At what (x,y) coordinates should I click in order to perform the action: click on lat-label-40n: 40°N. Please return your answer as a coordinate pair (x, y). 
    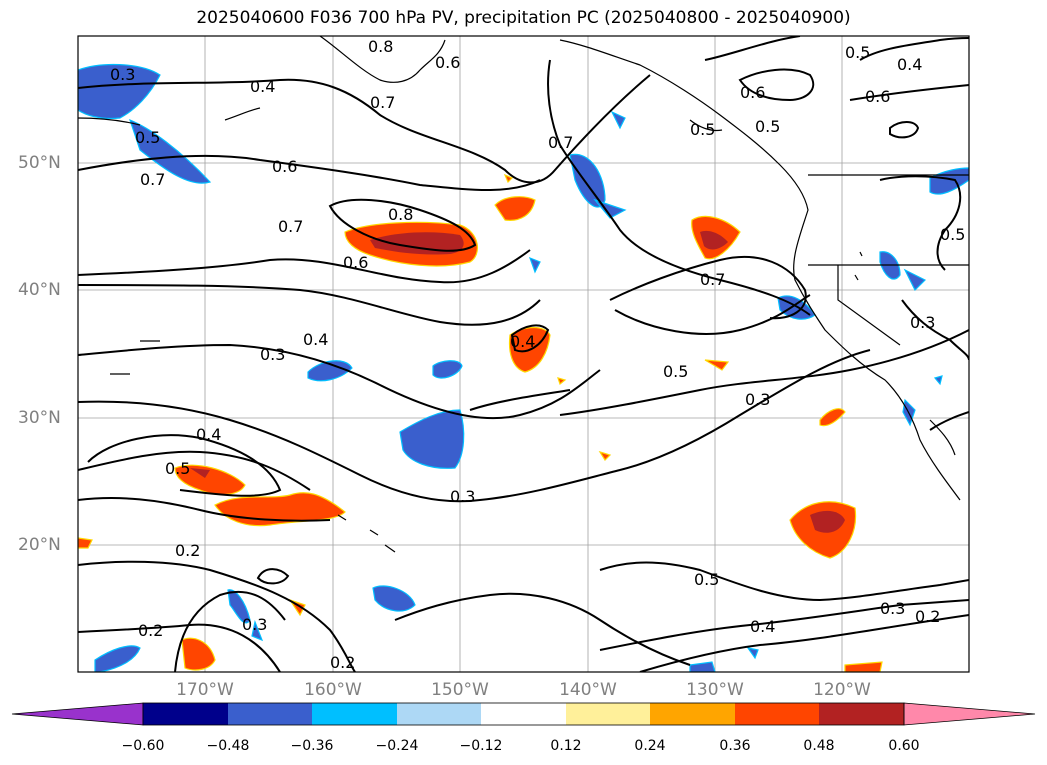
    Looking at the image, I should click on (39, 290).